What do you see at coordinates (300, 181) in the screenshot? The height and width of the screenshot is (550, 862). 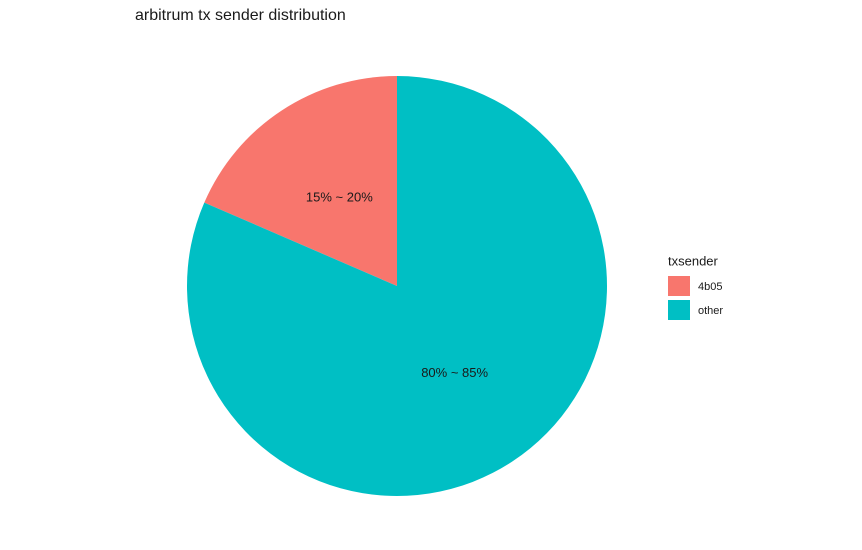 I see `pie-slice` at bounding box center [300, 181].